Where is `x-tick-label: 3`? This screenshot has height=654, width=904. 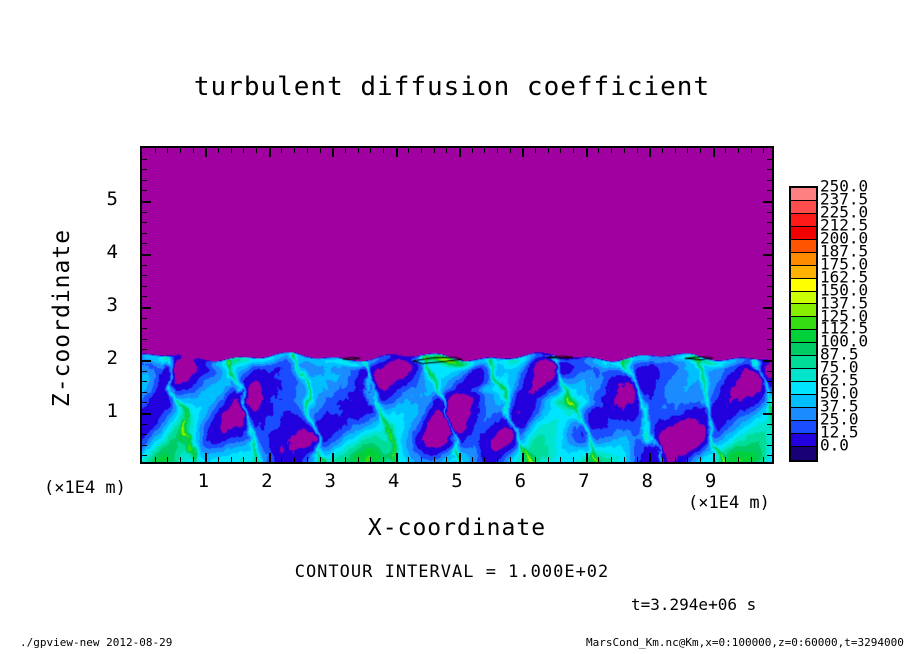 x-tick-label: 3 is located at coordinates (330, 481).